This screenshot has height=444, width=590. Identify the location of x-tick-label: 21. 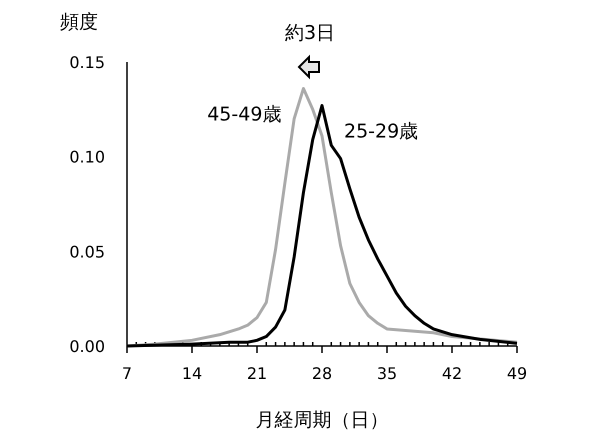
(257, 373).